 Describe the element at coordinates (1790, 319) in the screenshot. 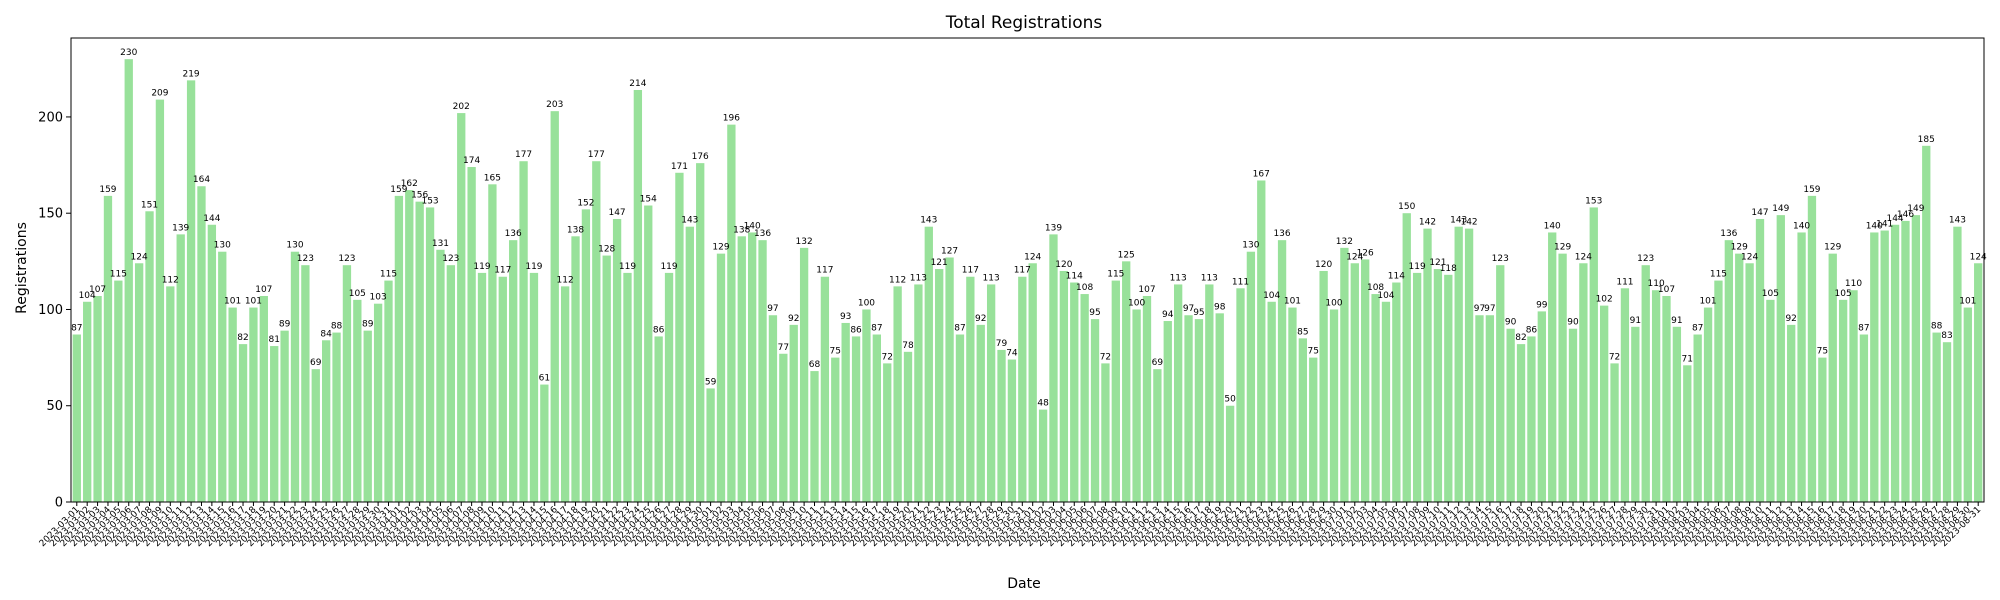

I see `bar-value-label: 92` at that location.